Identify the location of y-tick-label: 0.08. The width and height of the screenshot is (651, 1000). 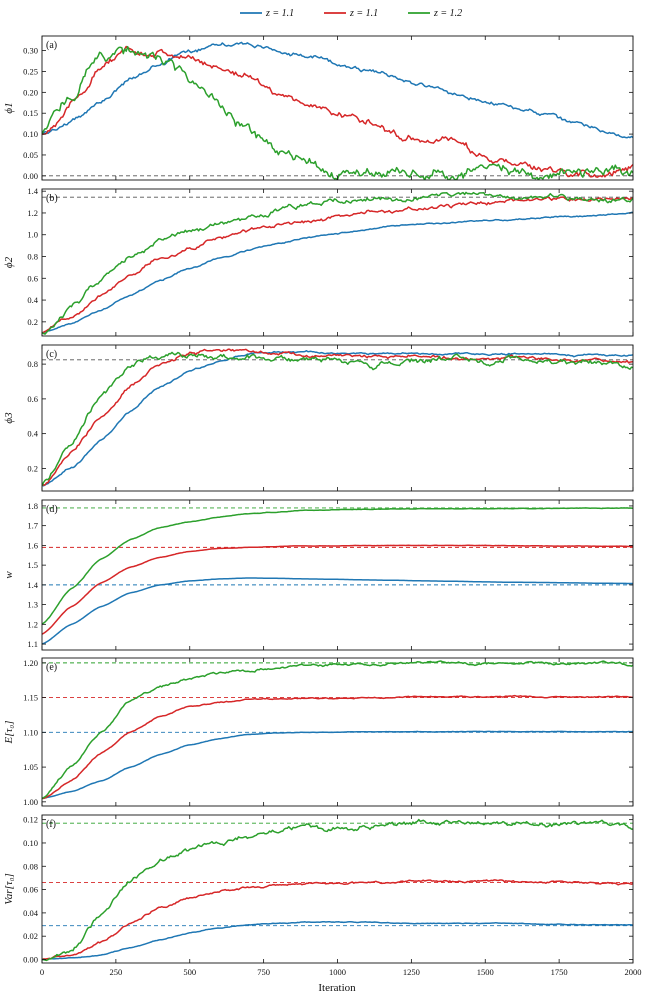
(30, 866).